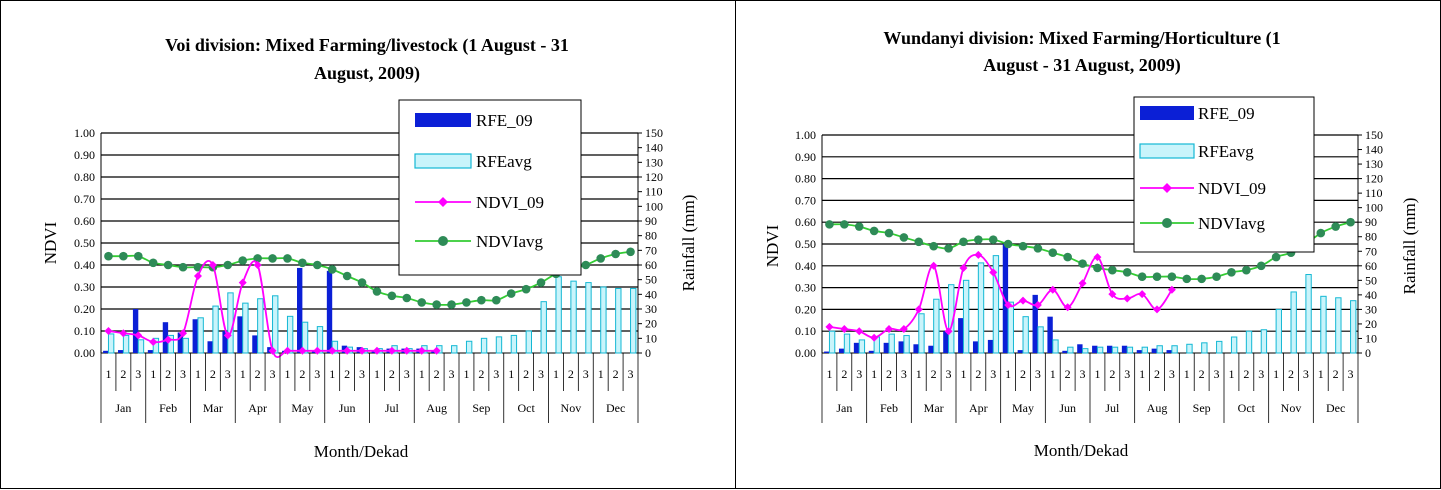  I want to click on y-tick-label: 0.40, so click(805, 266).